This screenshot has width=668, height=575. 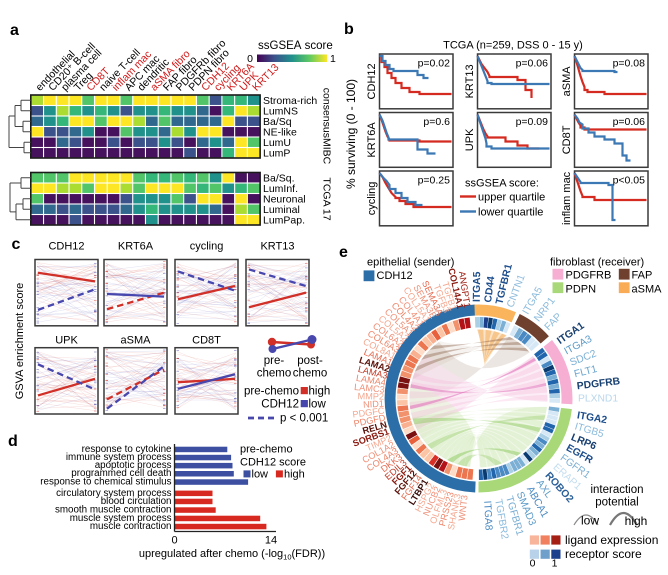 What do you see at coordinates (502, 184) in the screenshot?
I see `svg-text: ssGSEA score:` at bounding box center [502, 184].